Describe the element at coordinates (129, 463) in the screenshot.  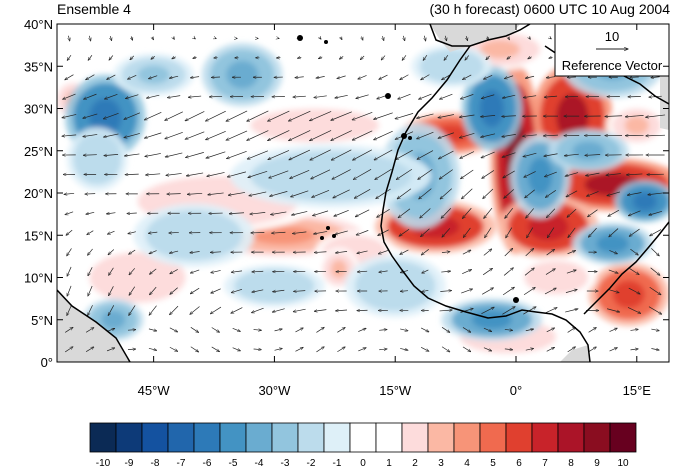
I see `colorbar-label: -9` at that location.